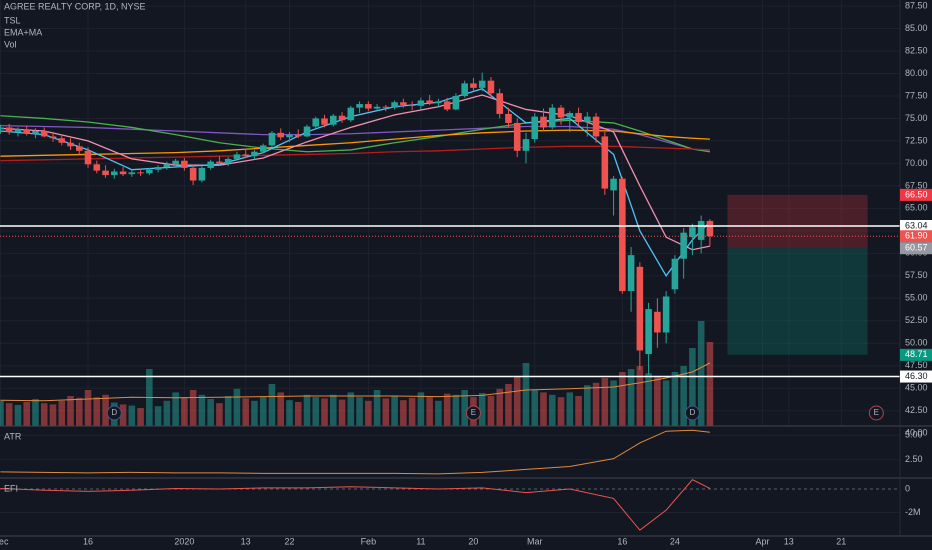 The image size is (932, 550). What do you see at coordinates (355, 134) in the screenshot?
I see `moving-average` at bounding box center [355, 134].